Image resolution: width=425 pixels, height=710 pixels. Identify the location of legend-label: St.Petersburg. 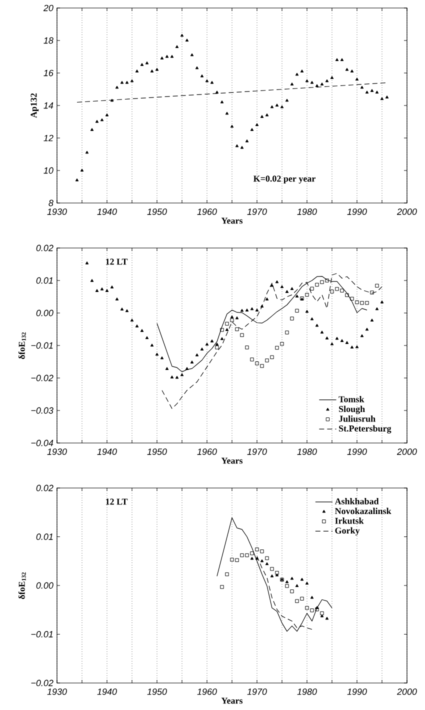
(365, 429).